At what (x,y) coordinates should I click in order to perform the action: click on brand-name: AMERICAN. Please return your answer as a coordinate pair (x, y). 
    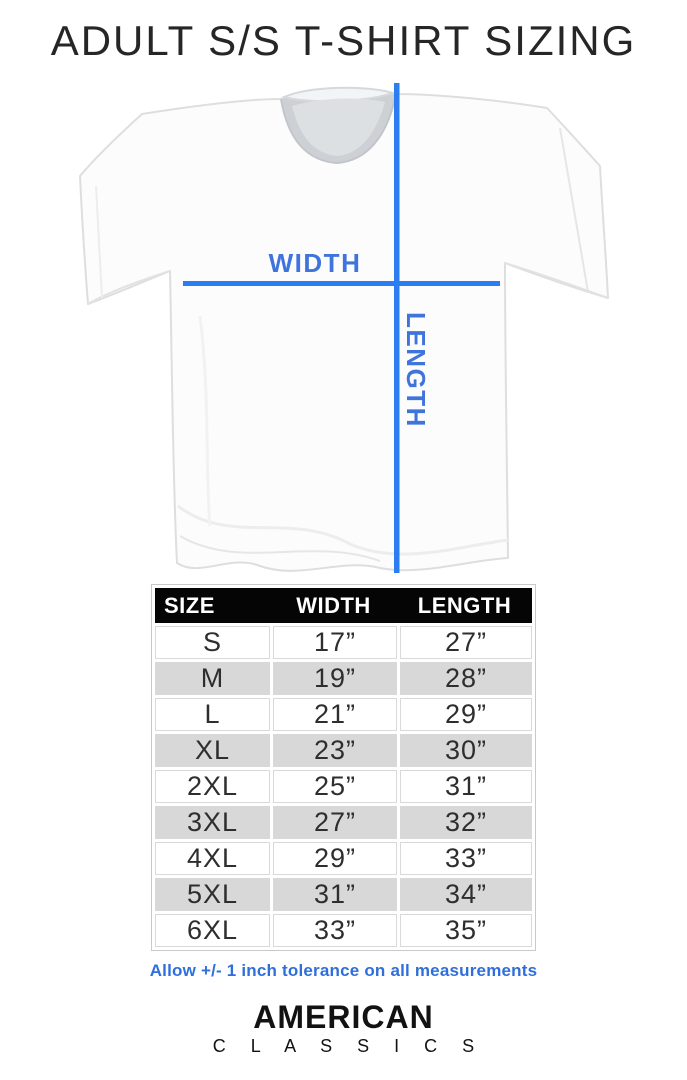
    Looking at the image, I should click on (343, 1017).